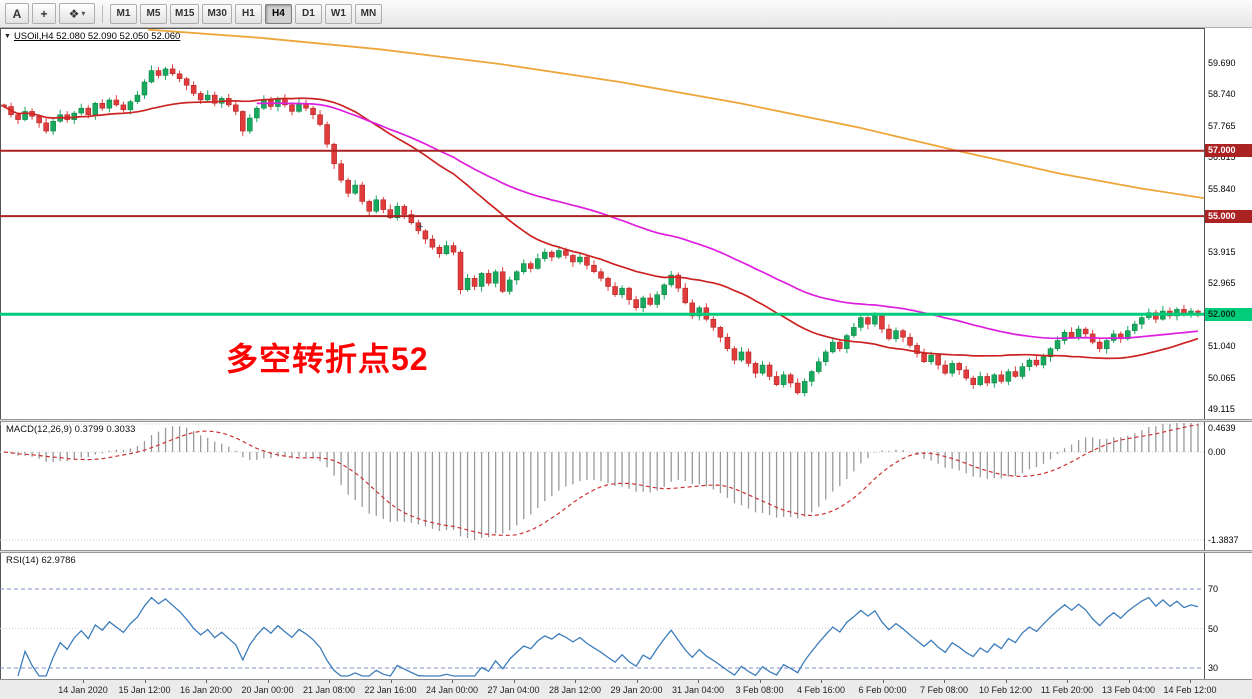  Describe the element at coordinates (944, 690) in the screenshot. I see `time-axis-label: 7 Feb 08:00` at that location.